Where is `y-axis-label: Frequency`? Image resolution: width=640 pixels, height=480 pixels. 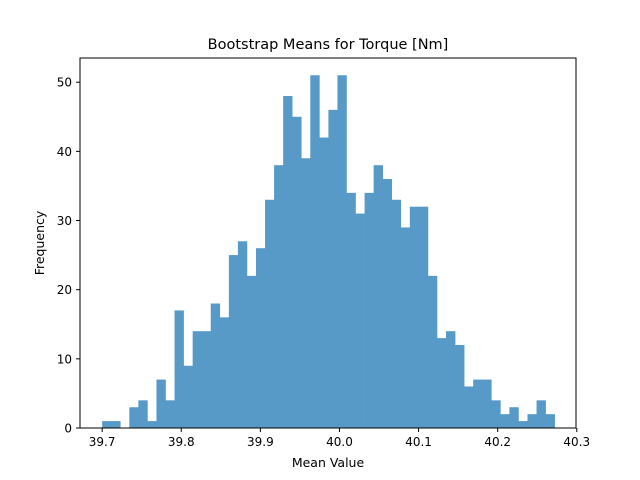
y-axis-label: Frequency is located at coordinates (39, 242).